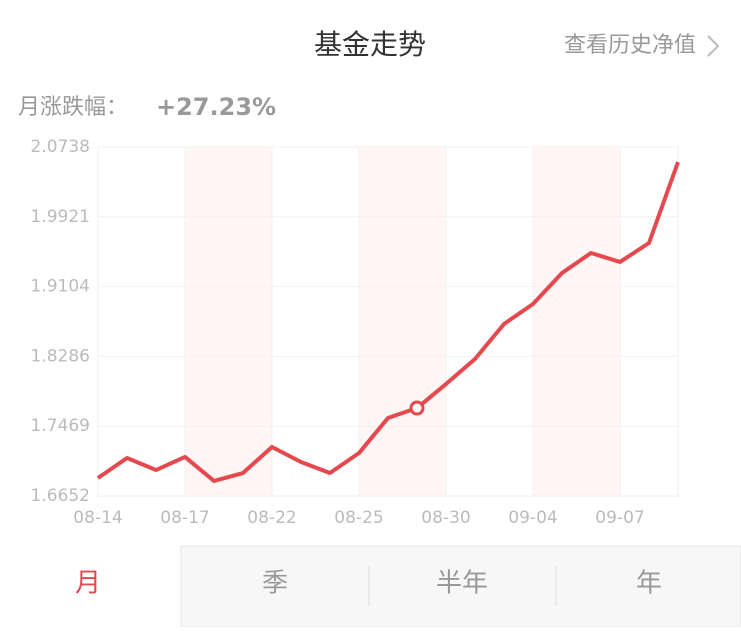  Describe the element at coordinates (73, 107) in the screenshot. I see `subtitle-label: 月涨跌幅：` at that location.